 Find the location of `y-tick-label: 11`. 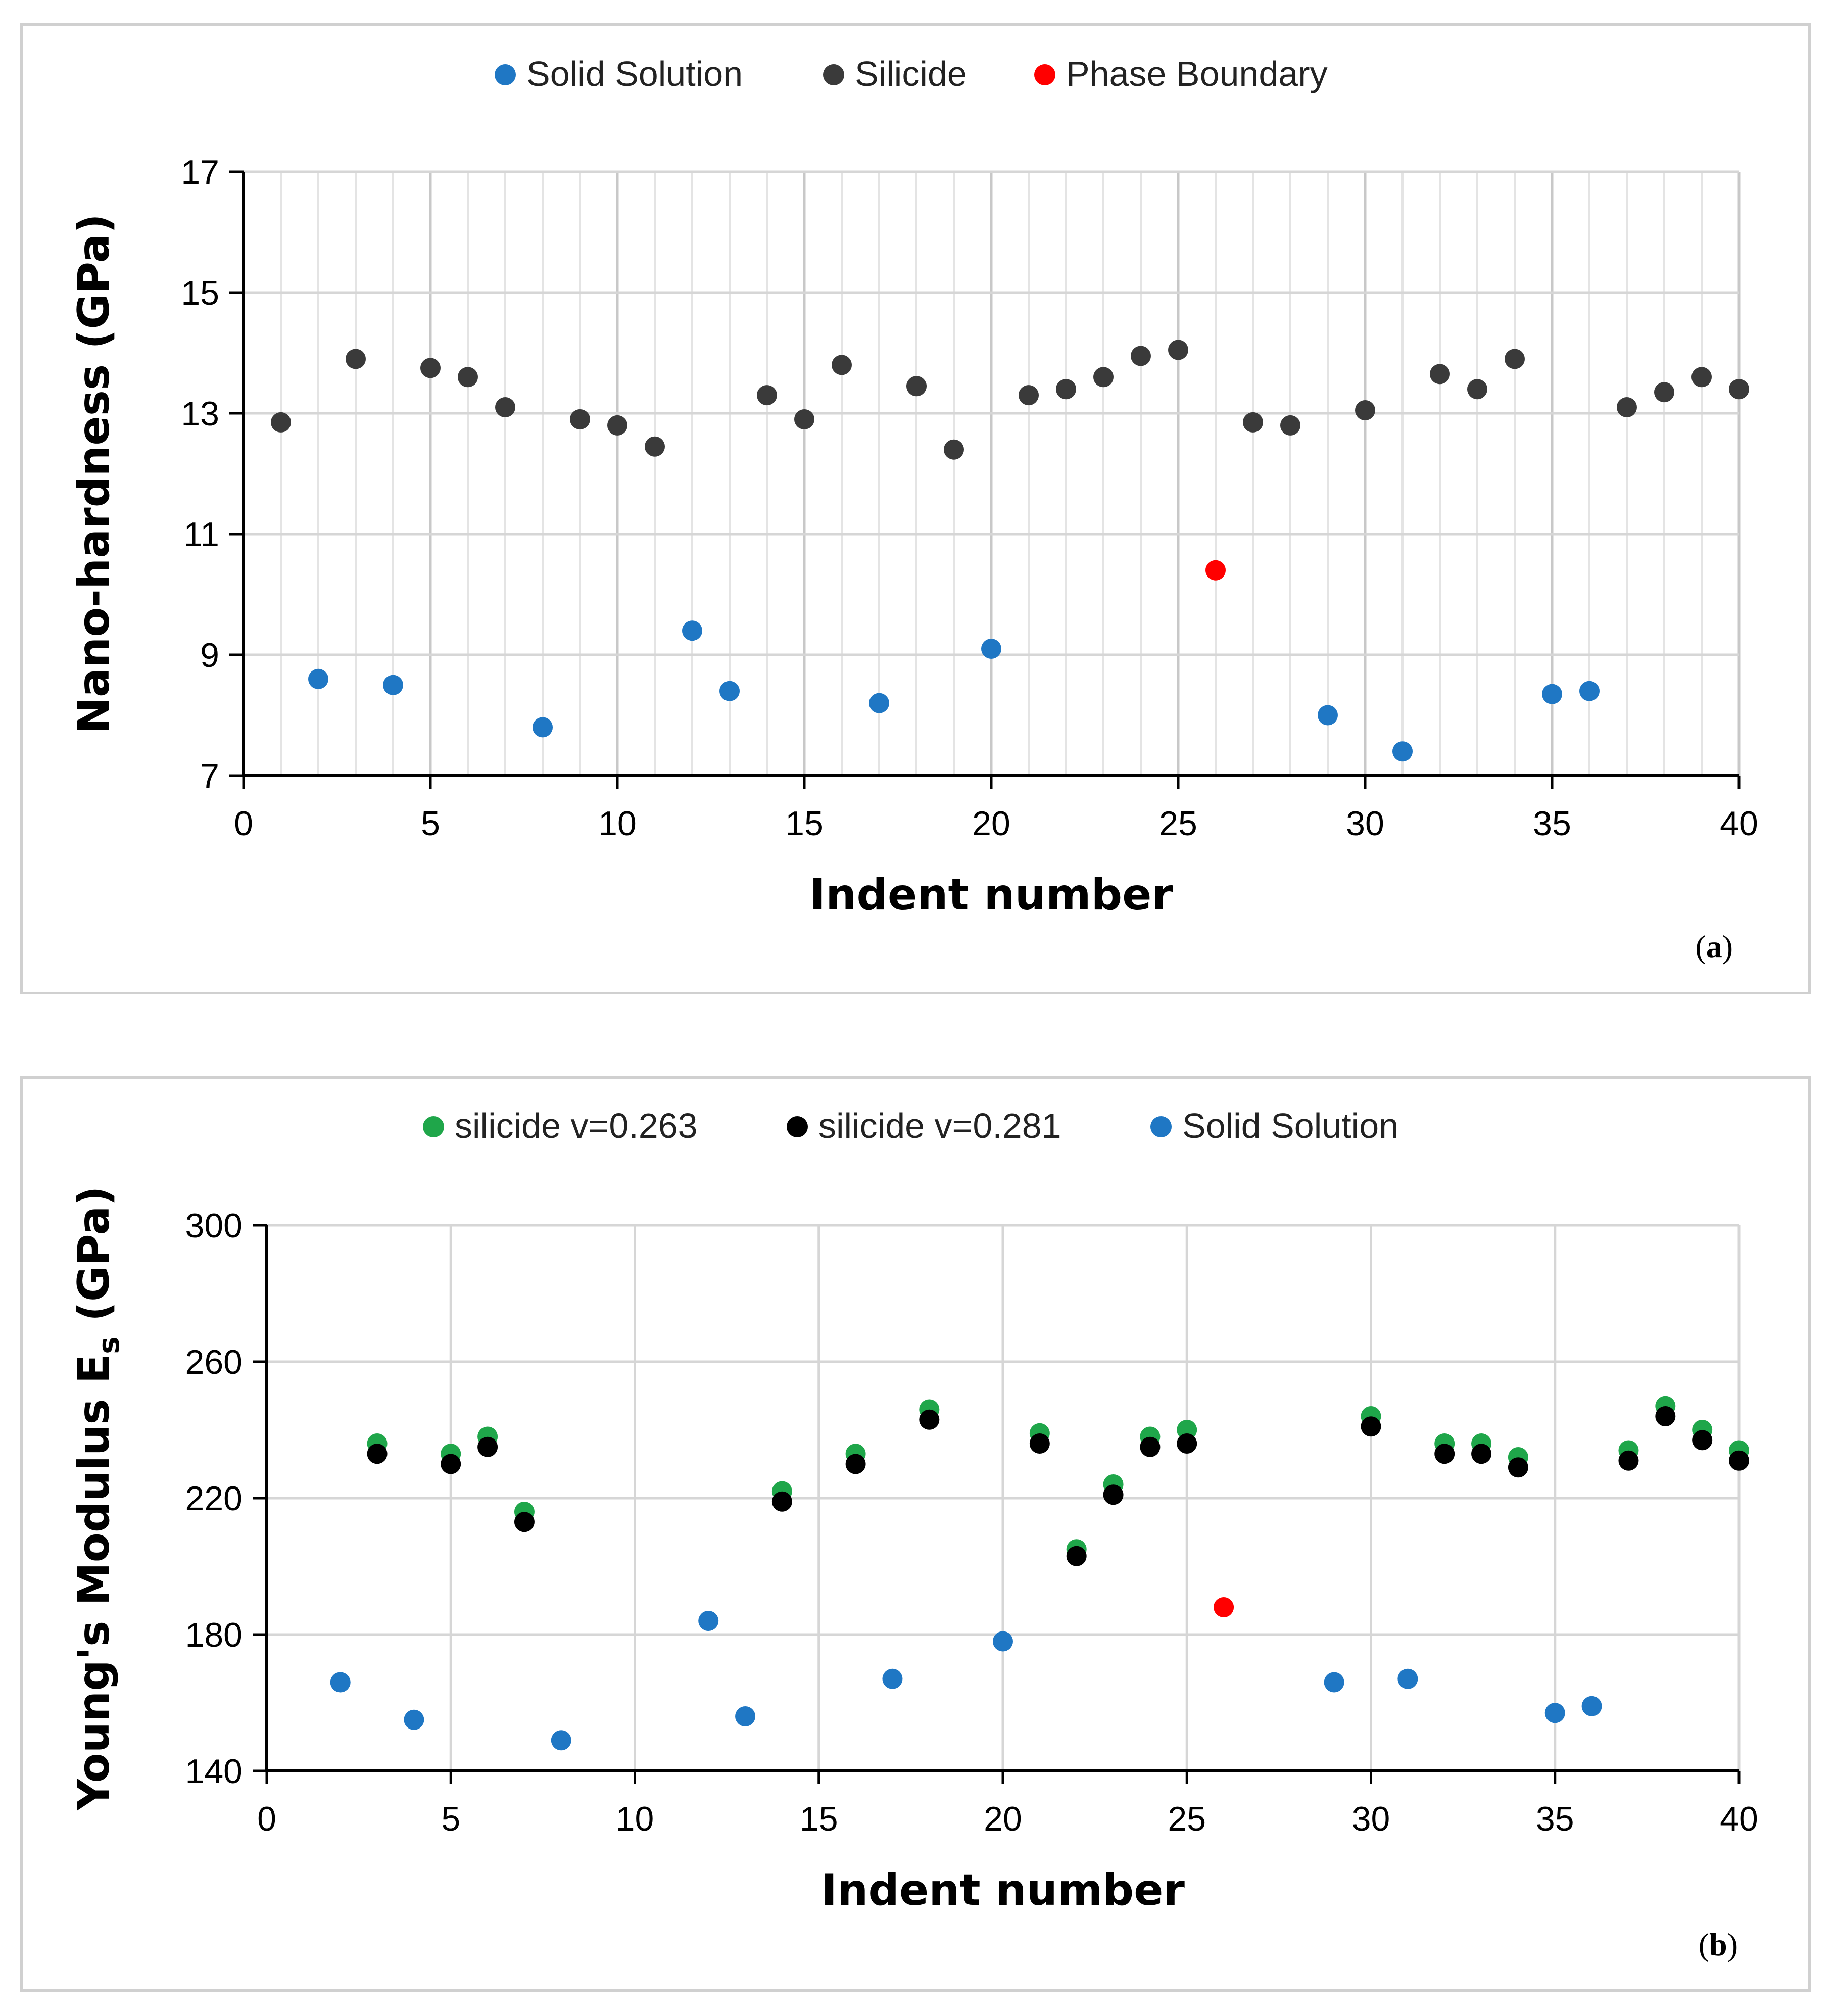

y-tick-label: 11 is located at coordinates (201, 535).